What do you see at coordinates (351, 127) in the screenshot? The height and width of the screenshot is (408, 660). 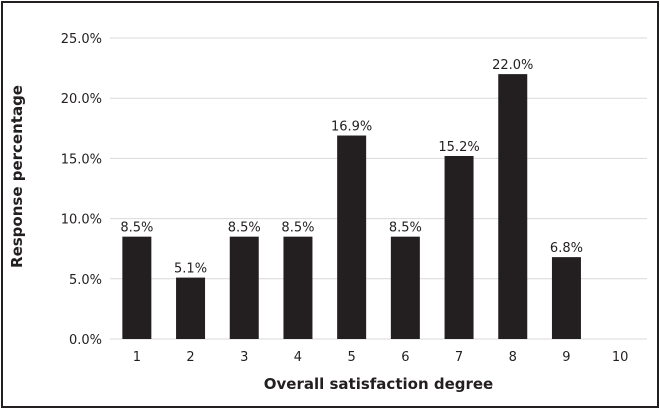 I see `data-label: 16.9%` at bounding box center [351, 127].